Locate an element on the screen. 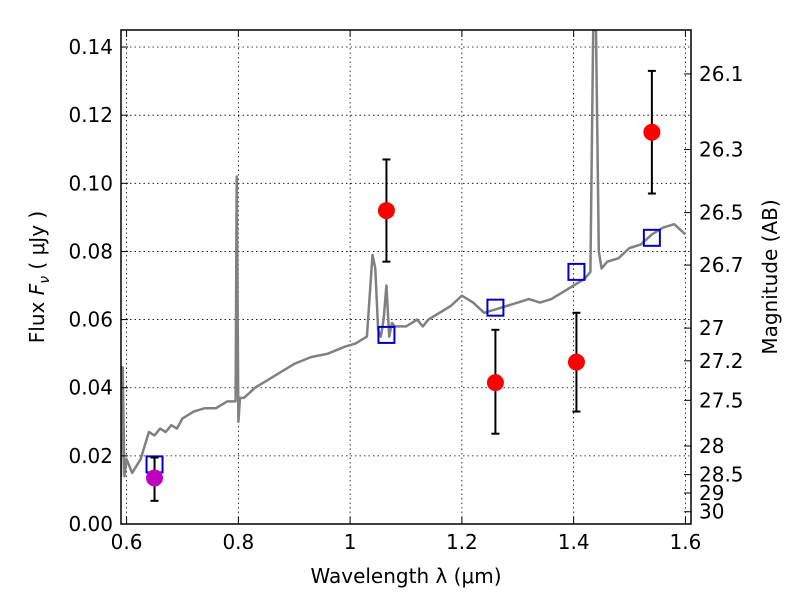 The height and width of the screenshot is (600, 800). y-tick-label: 0.02 is located at coordinates (90, 456).